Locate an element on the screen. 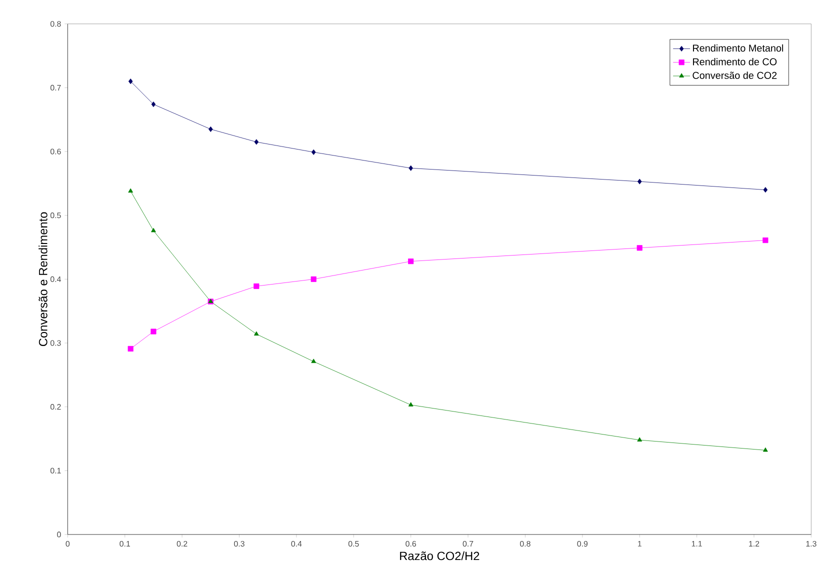 The image size is (820, 587). legend-label: Rendimento Metanol is located at coordinates (738, 48).